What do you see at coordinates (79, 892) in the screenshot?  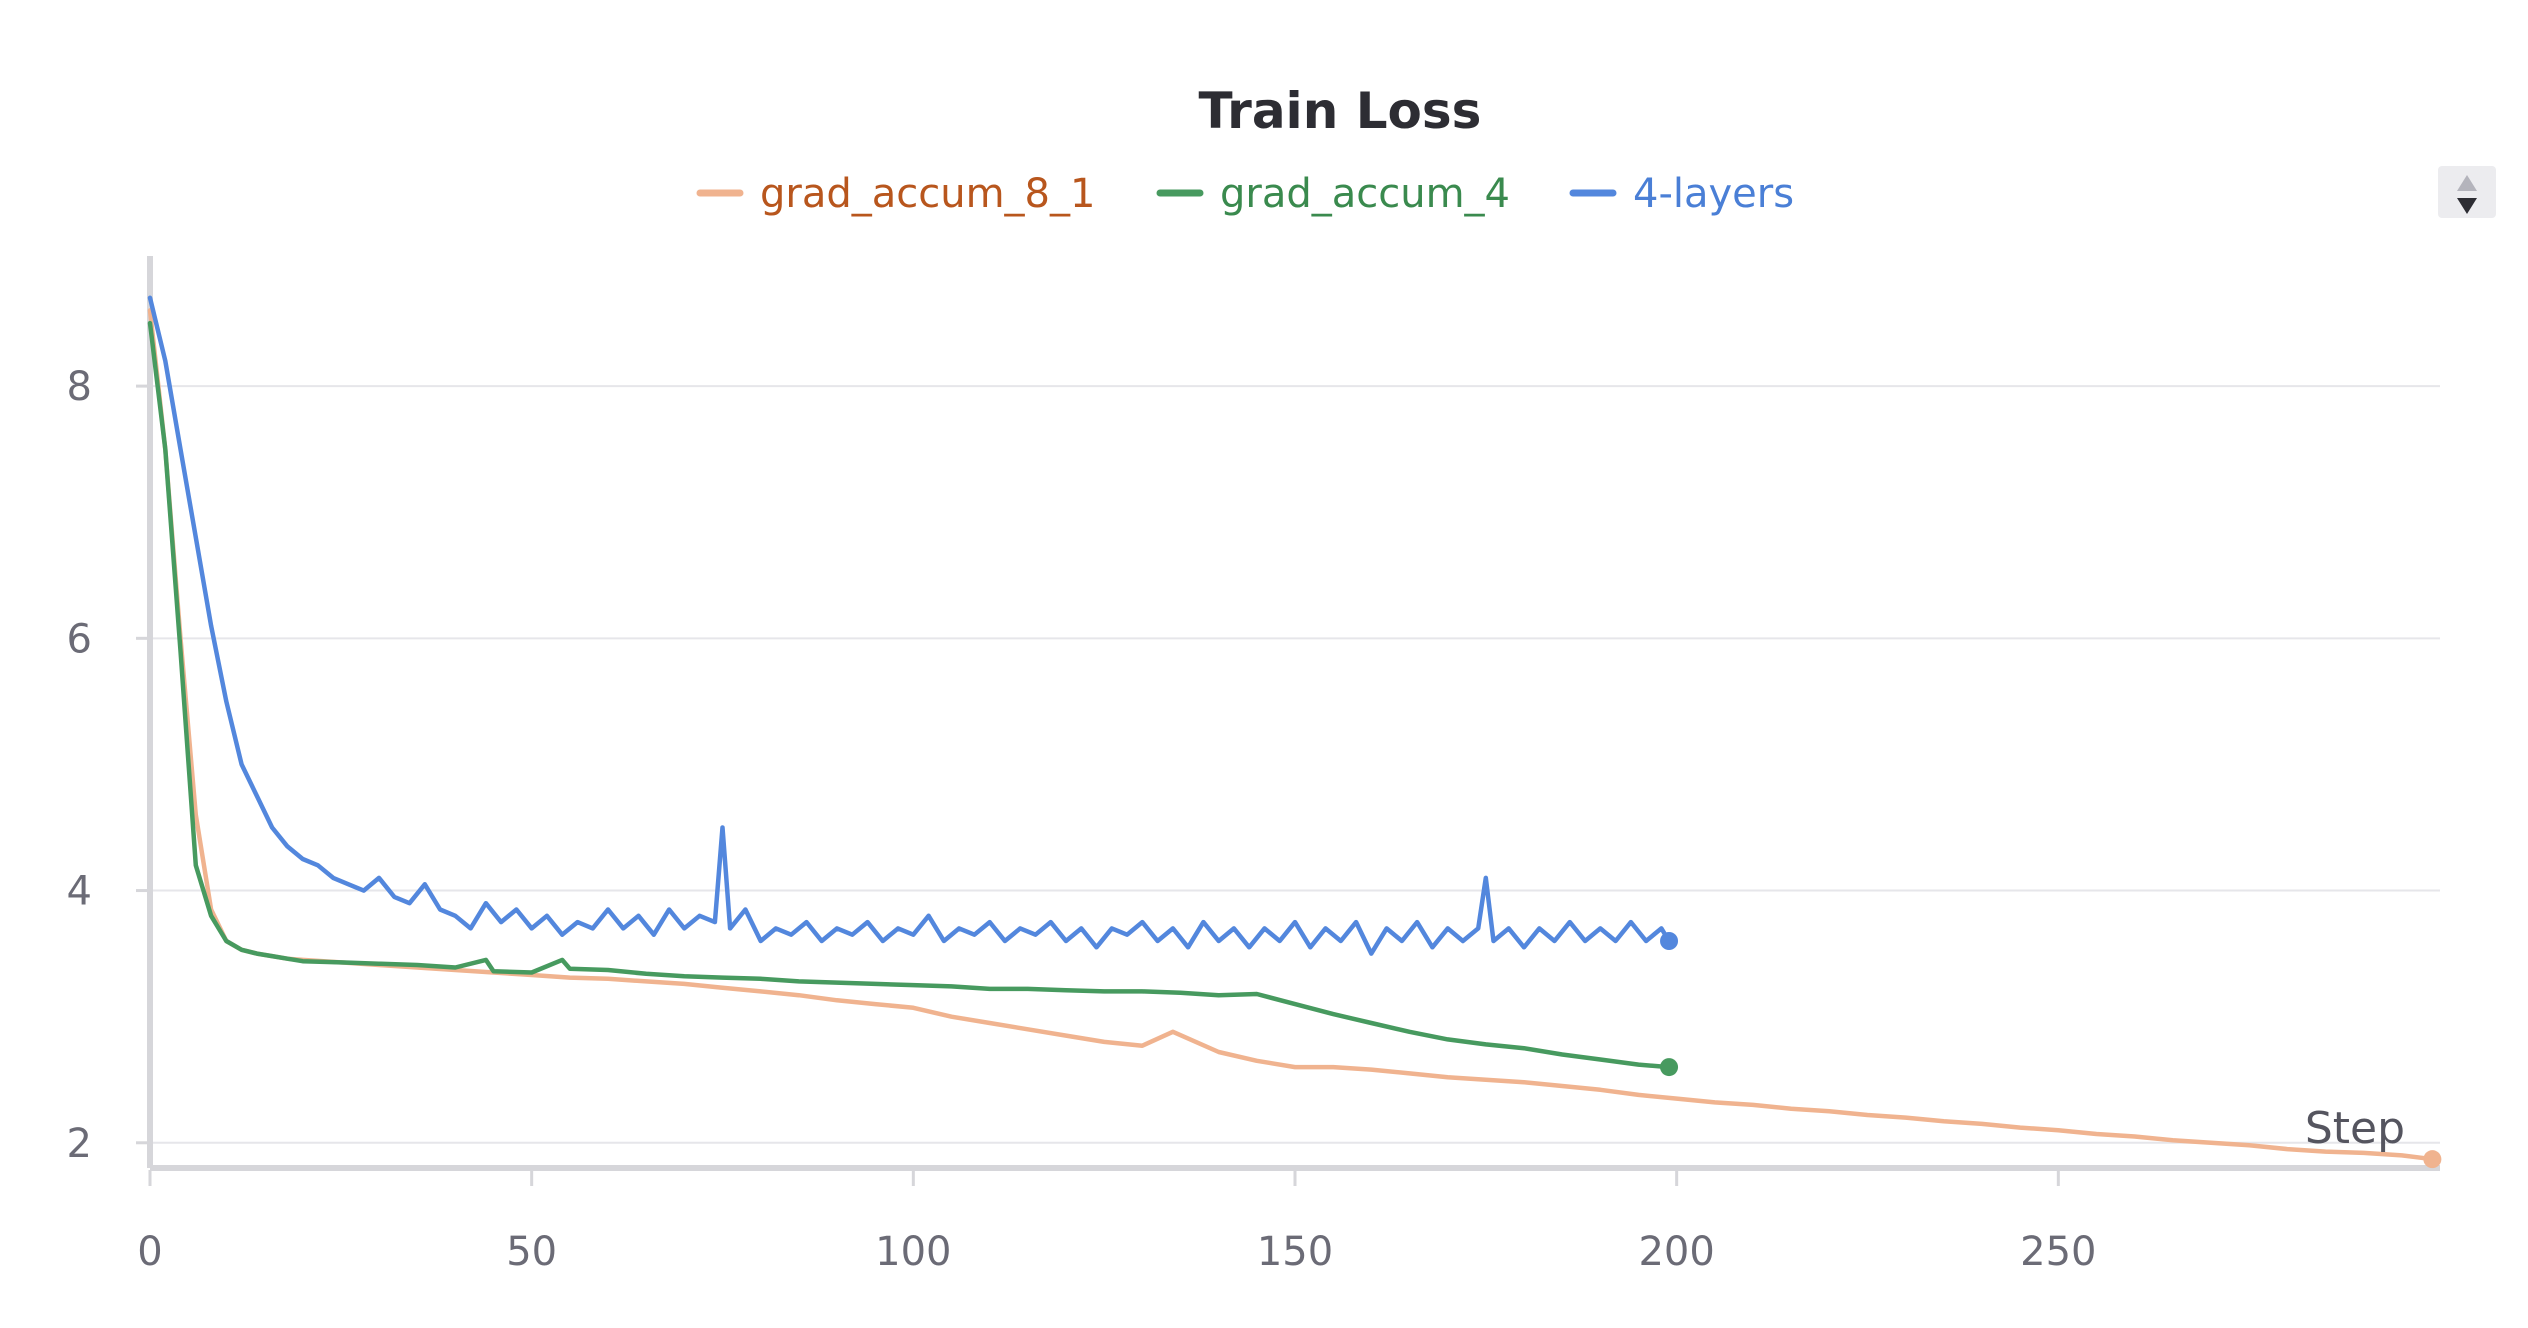 I see `y-tick-label: 4` at bounding box center [79, 892].